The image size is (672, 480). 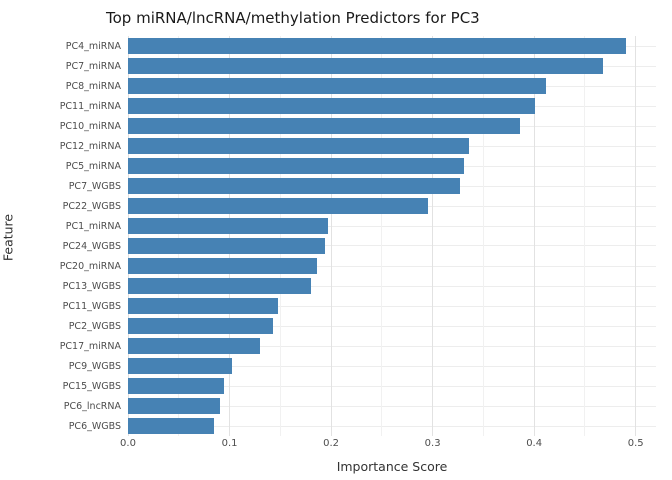 What do you see at coordinates (331, 443) in the screenshot?
I see `x-tick-label: 0.2` at bounding box center [331, 443].